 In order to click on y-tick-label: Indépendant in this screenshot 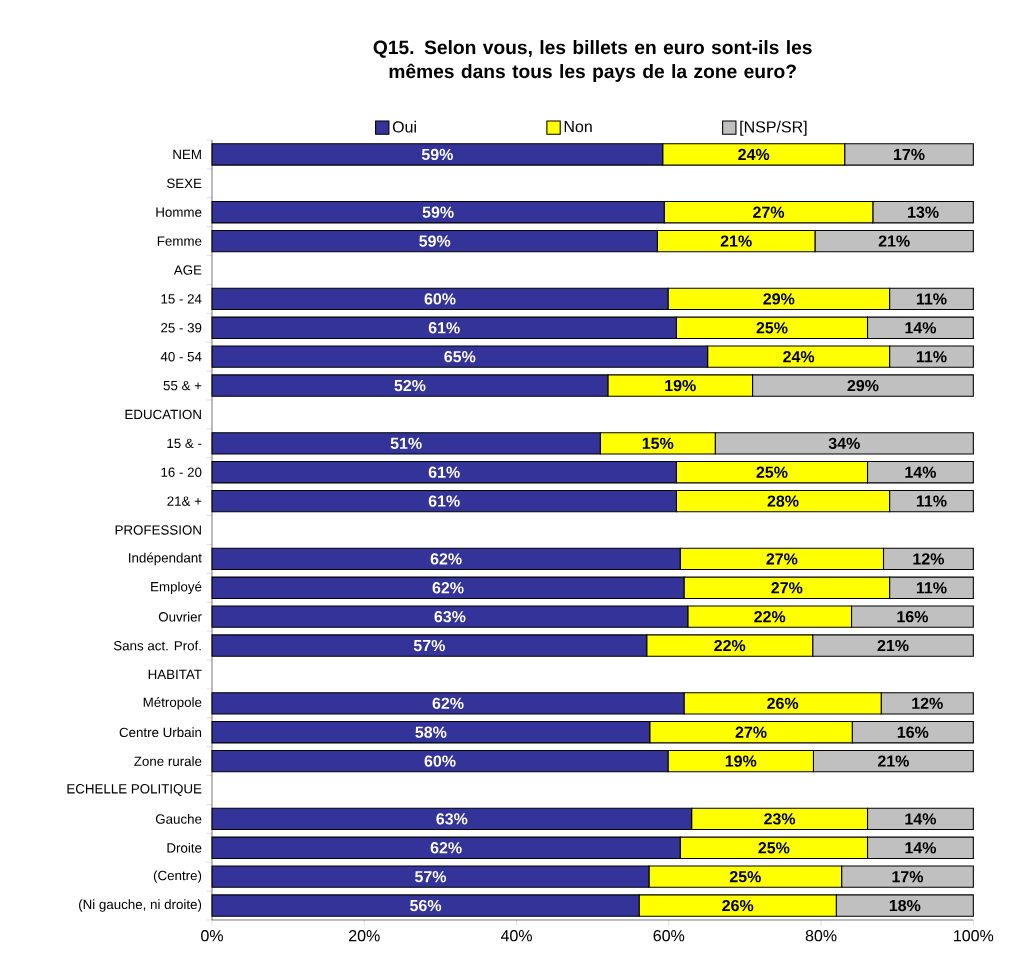, I will do `click(165, 559)`.